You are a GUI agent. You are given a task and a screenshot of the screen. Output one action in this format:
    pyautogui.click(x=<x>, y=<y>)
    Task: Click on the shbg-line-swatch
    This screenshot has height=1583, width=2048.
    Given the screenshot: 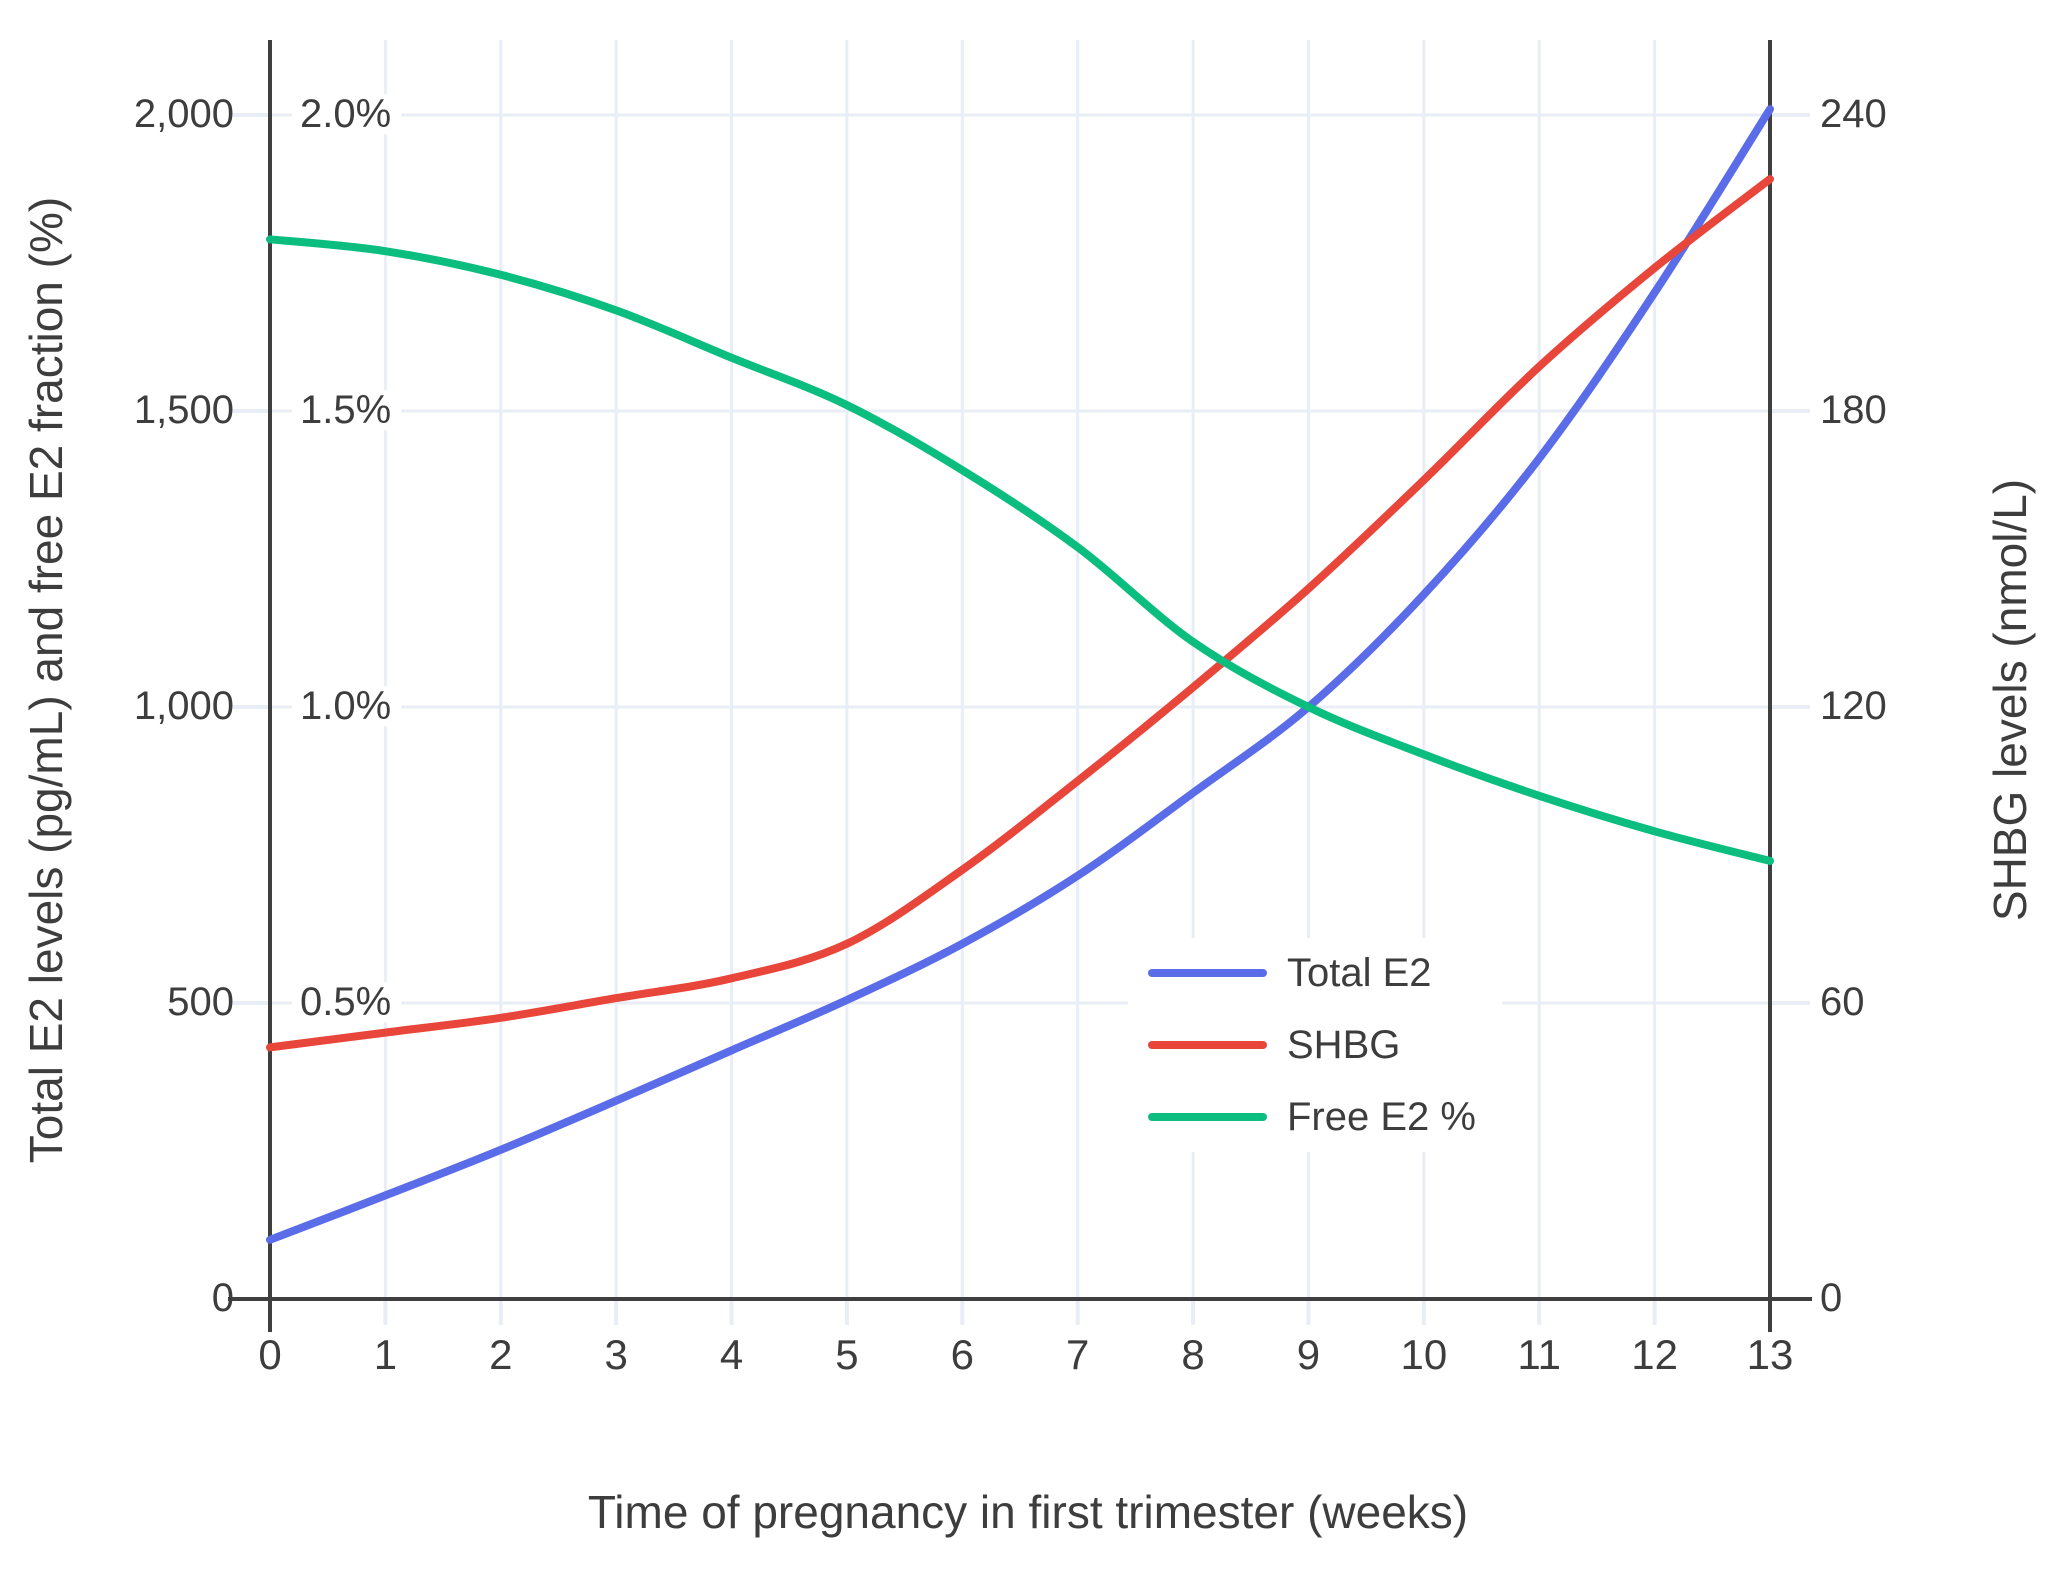 What is the action you would take?
    pyautogui.click(x=1207, y=1045)
    